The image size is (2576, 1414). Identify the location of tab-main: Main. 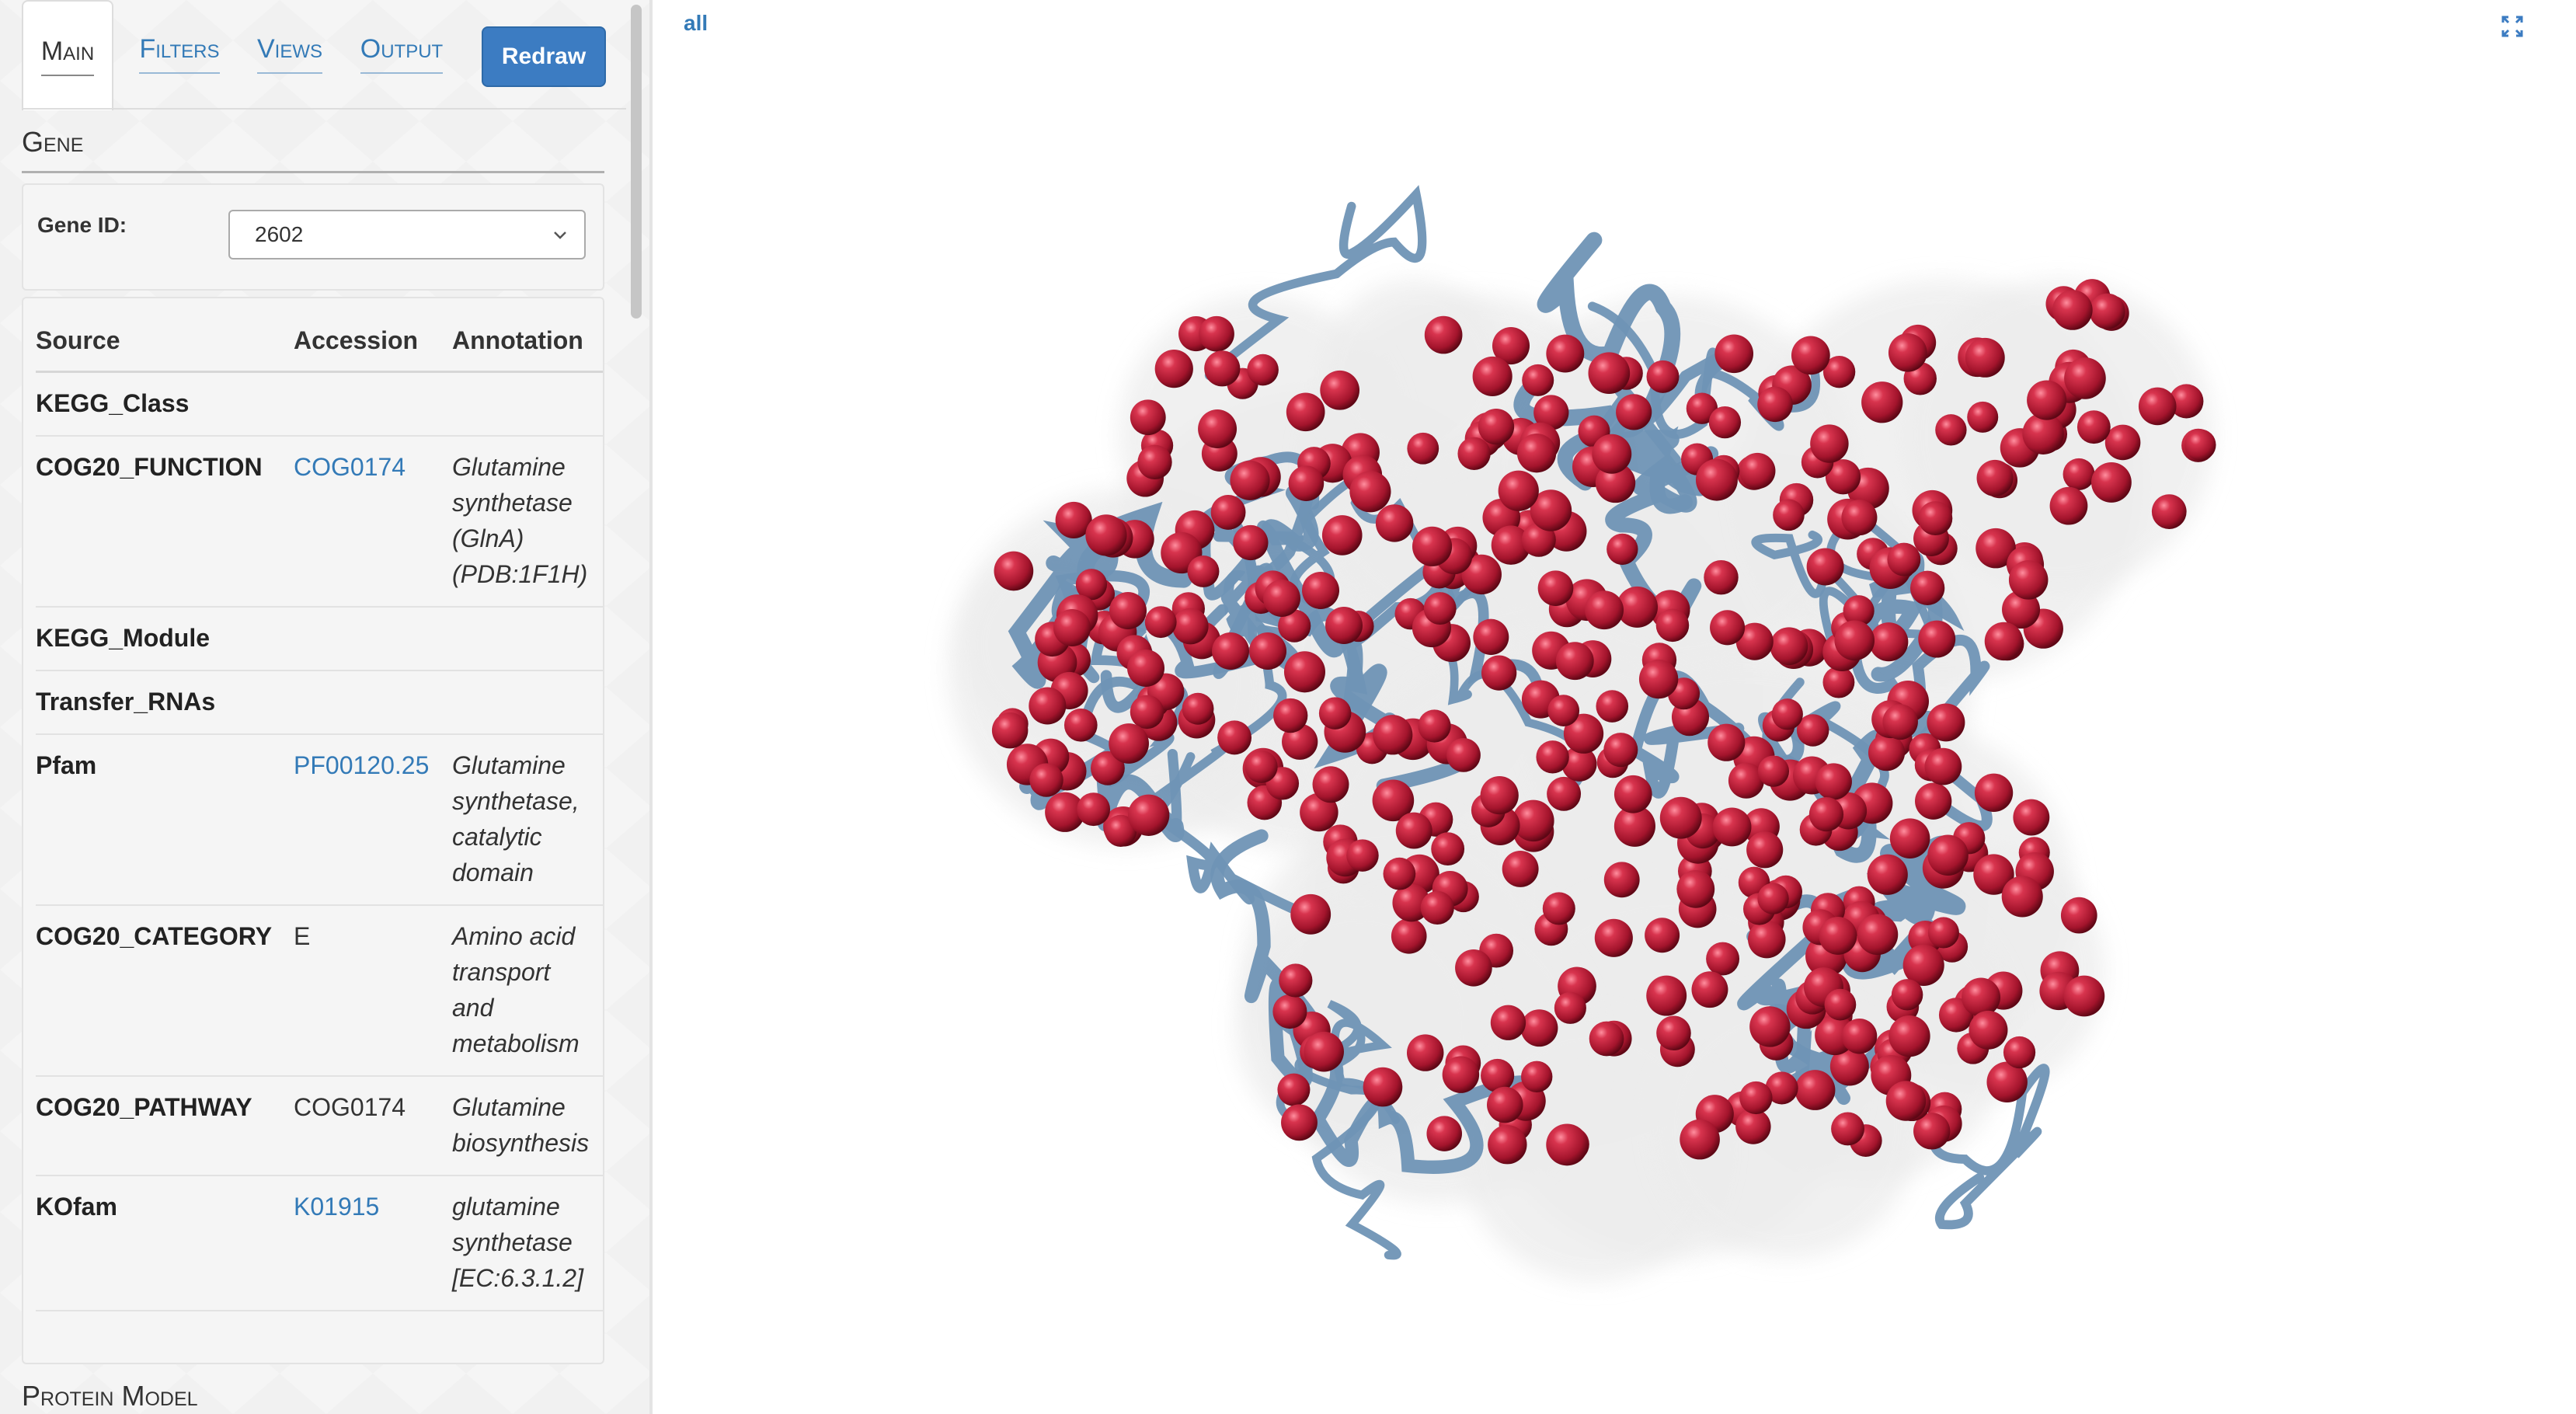
(67, 55).